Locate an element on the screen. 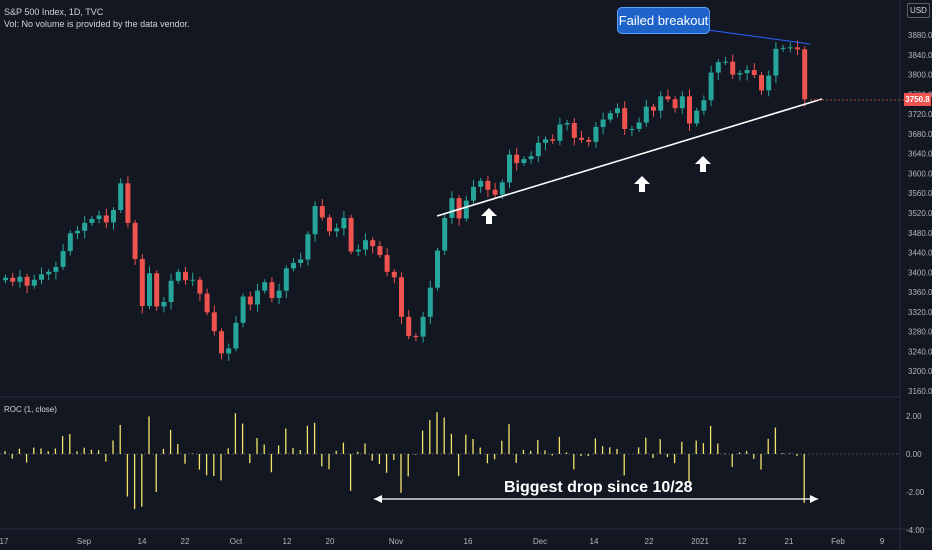 Image resolution: width=932 pixels, height=550 pixels. time-tick-label: 20 is located at coordinates (330, 541).